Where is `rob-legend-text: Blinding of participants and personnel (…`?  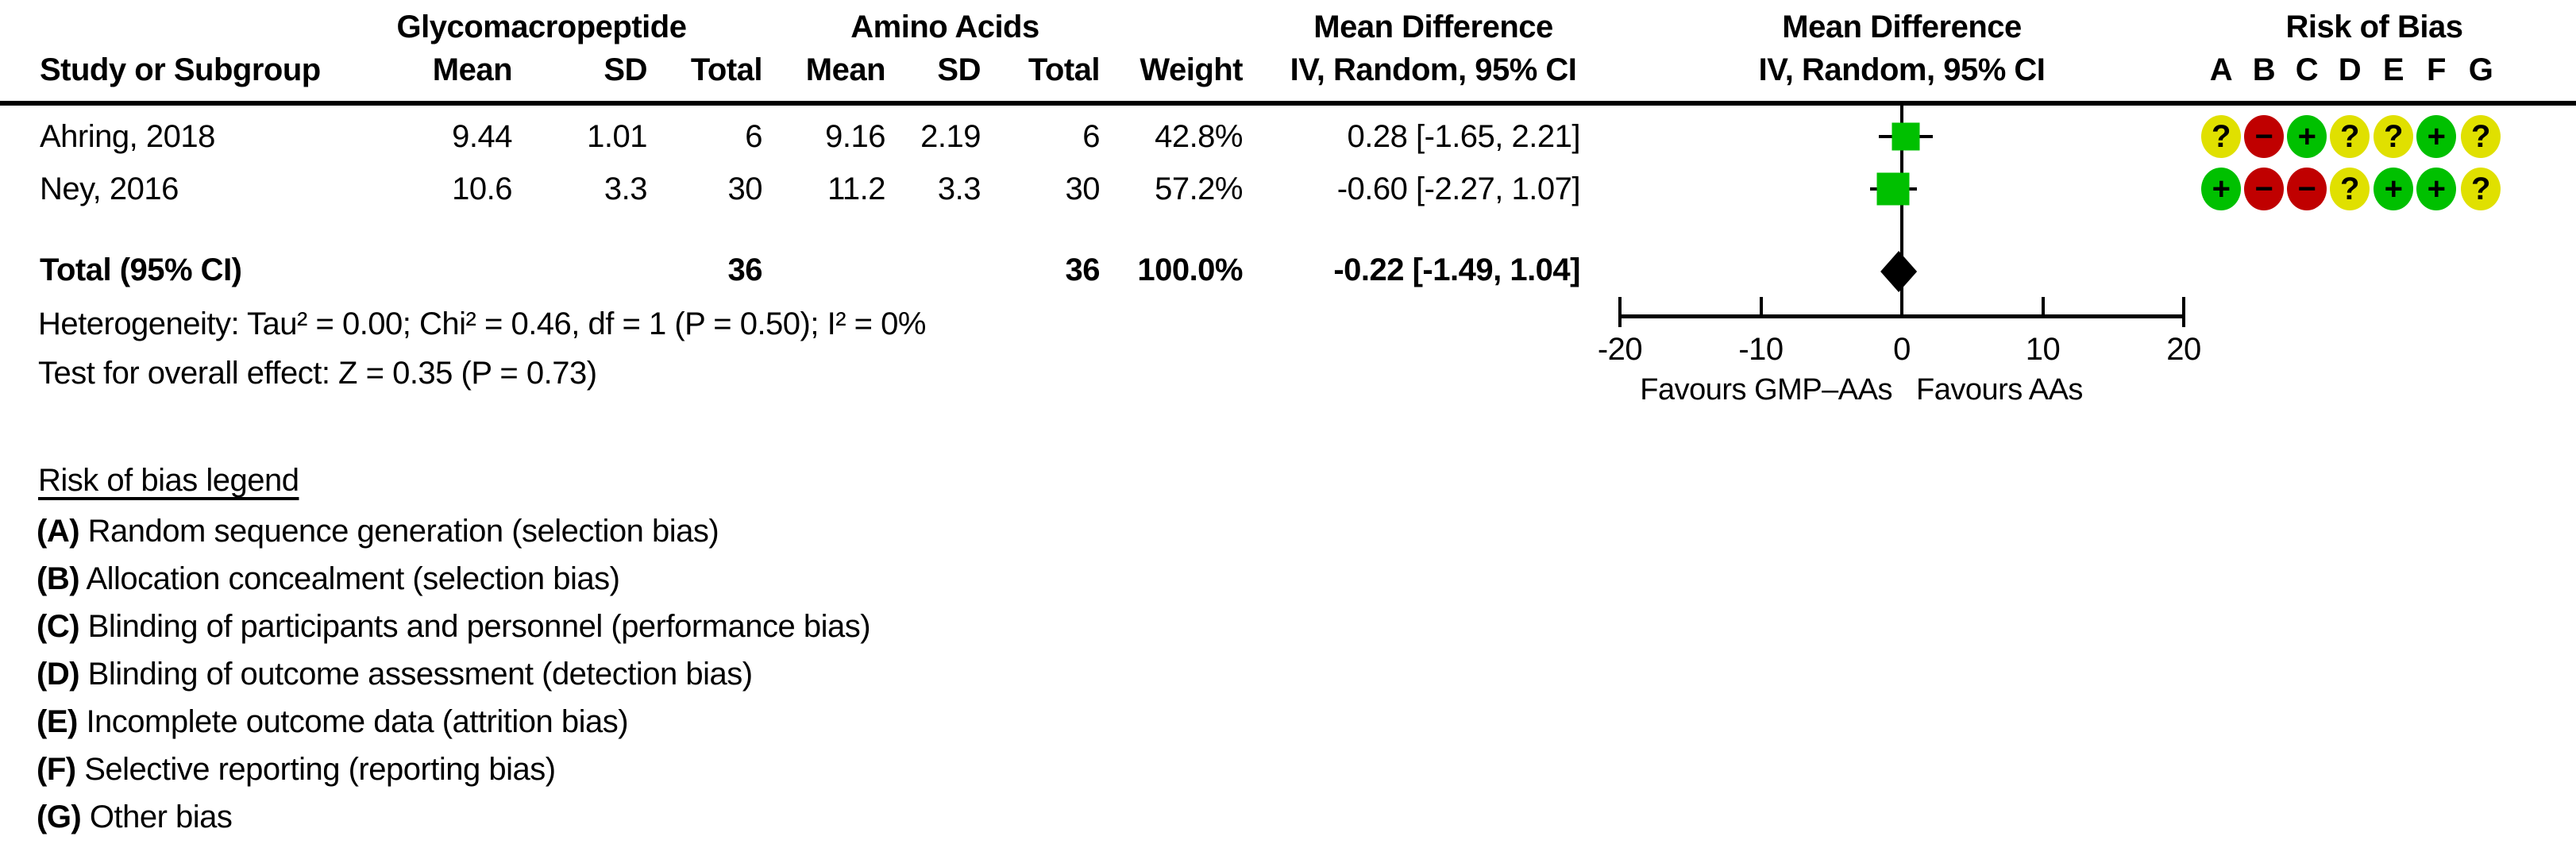
rob-legend-text: Blinding of participants and personnel (… is located at coordinates (475, 626).